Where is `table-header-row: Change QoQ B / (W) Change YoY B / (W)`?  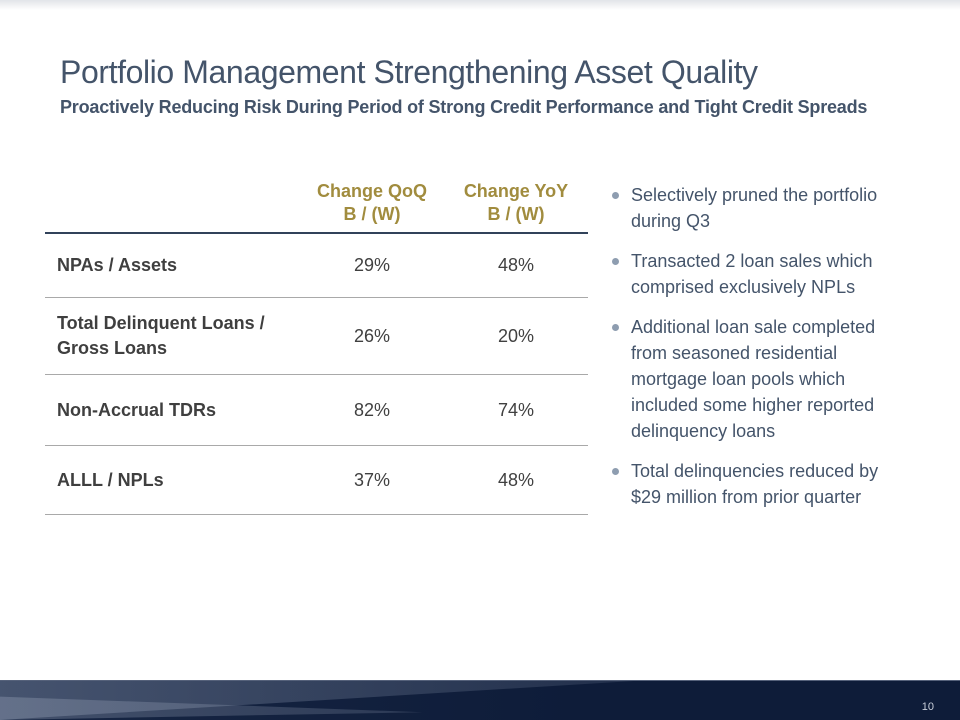 table-header-row: Change QoQ B / (W) Change YoY B / (W) is located at coordinates (316, 206).